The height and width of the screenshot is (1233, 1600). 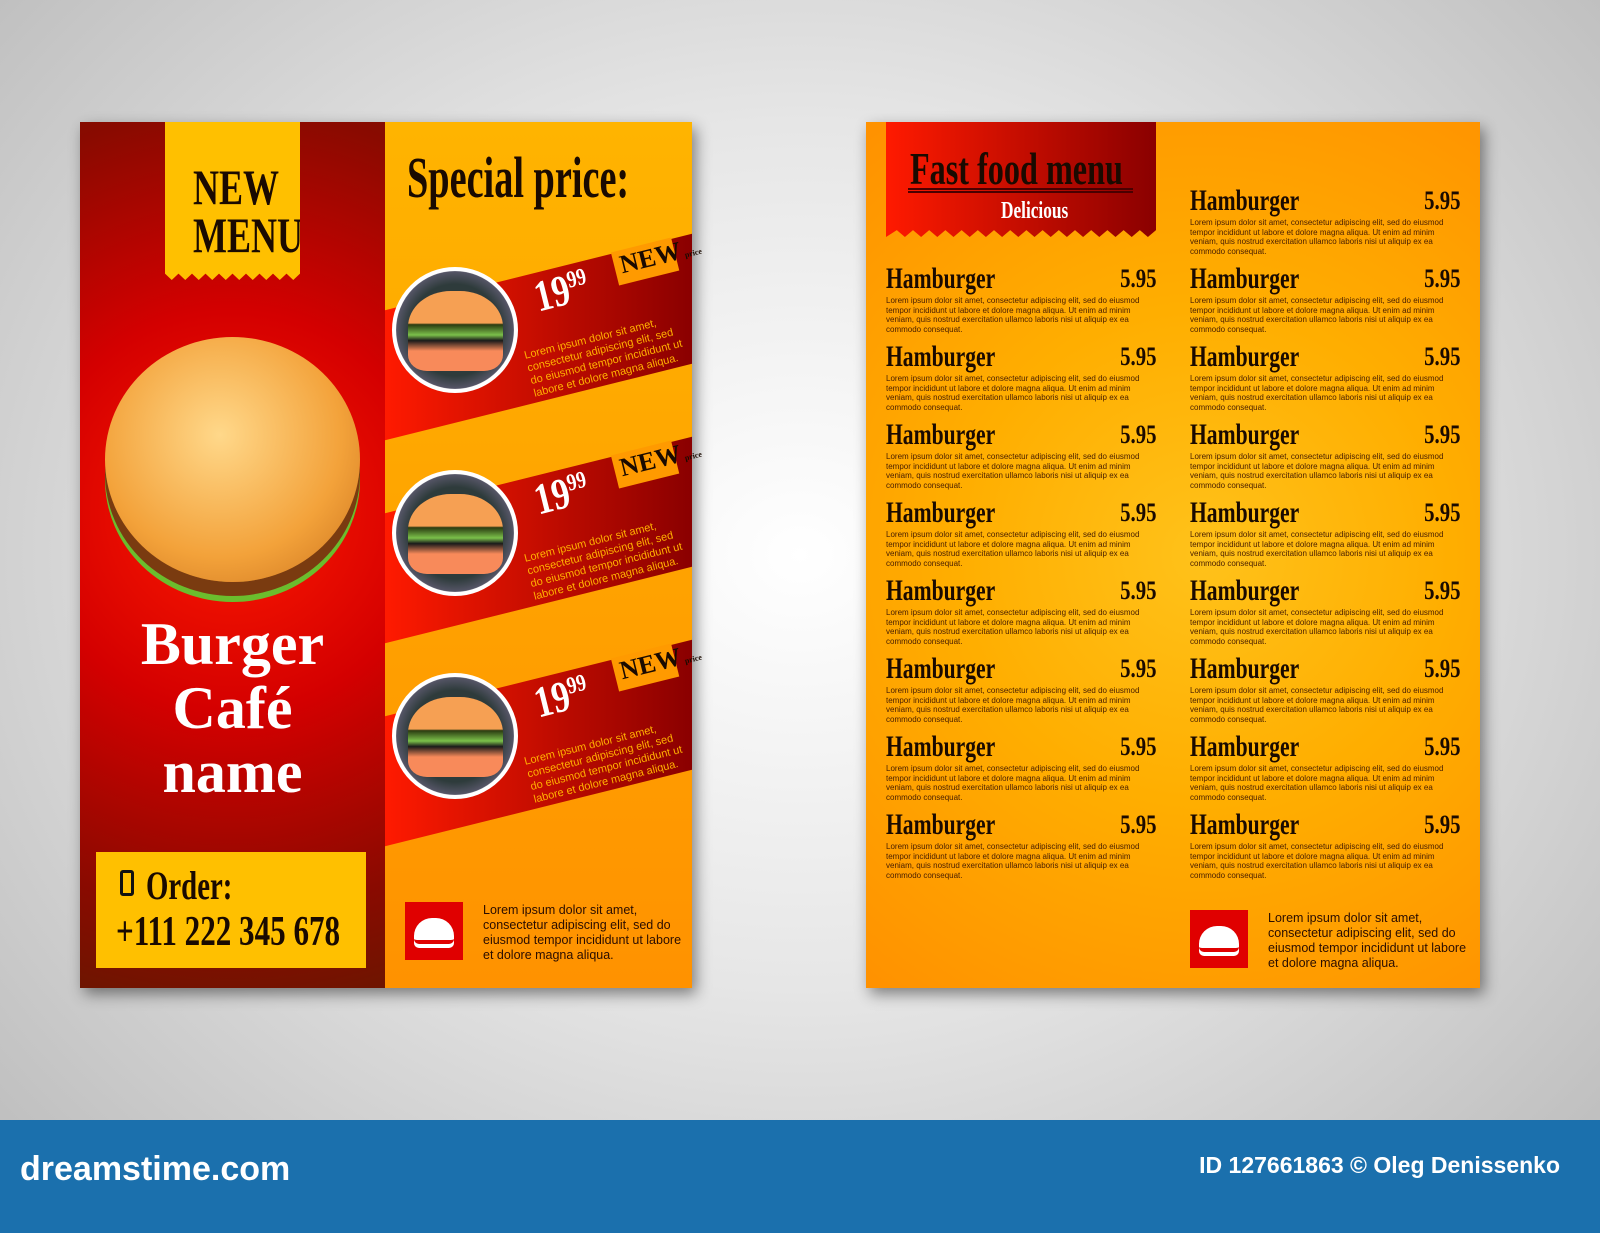 I want to click on menu-title: Fast food menu, so click(x=1016, y=168).